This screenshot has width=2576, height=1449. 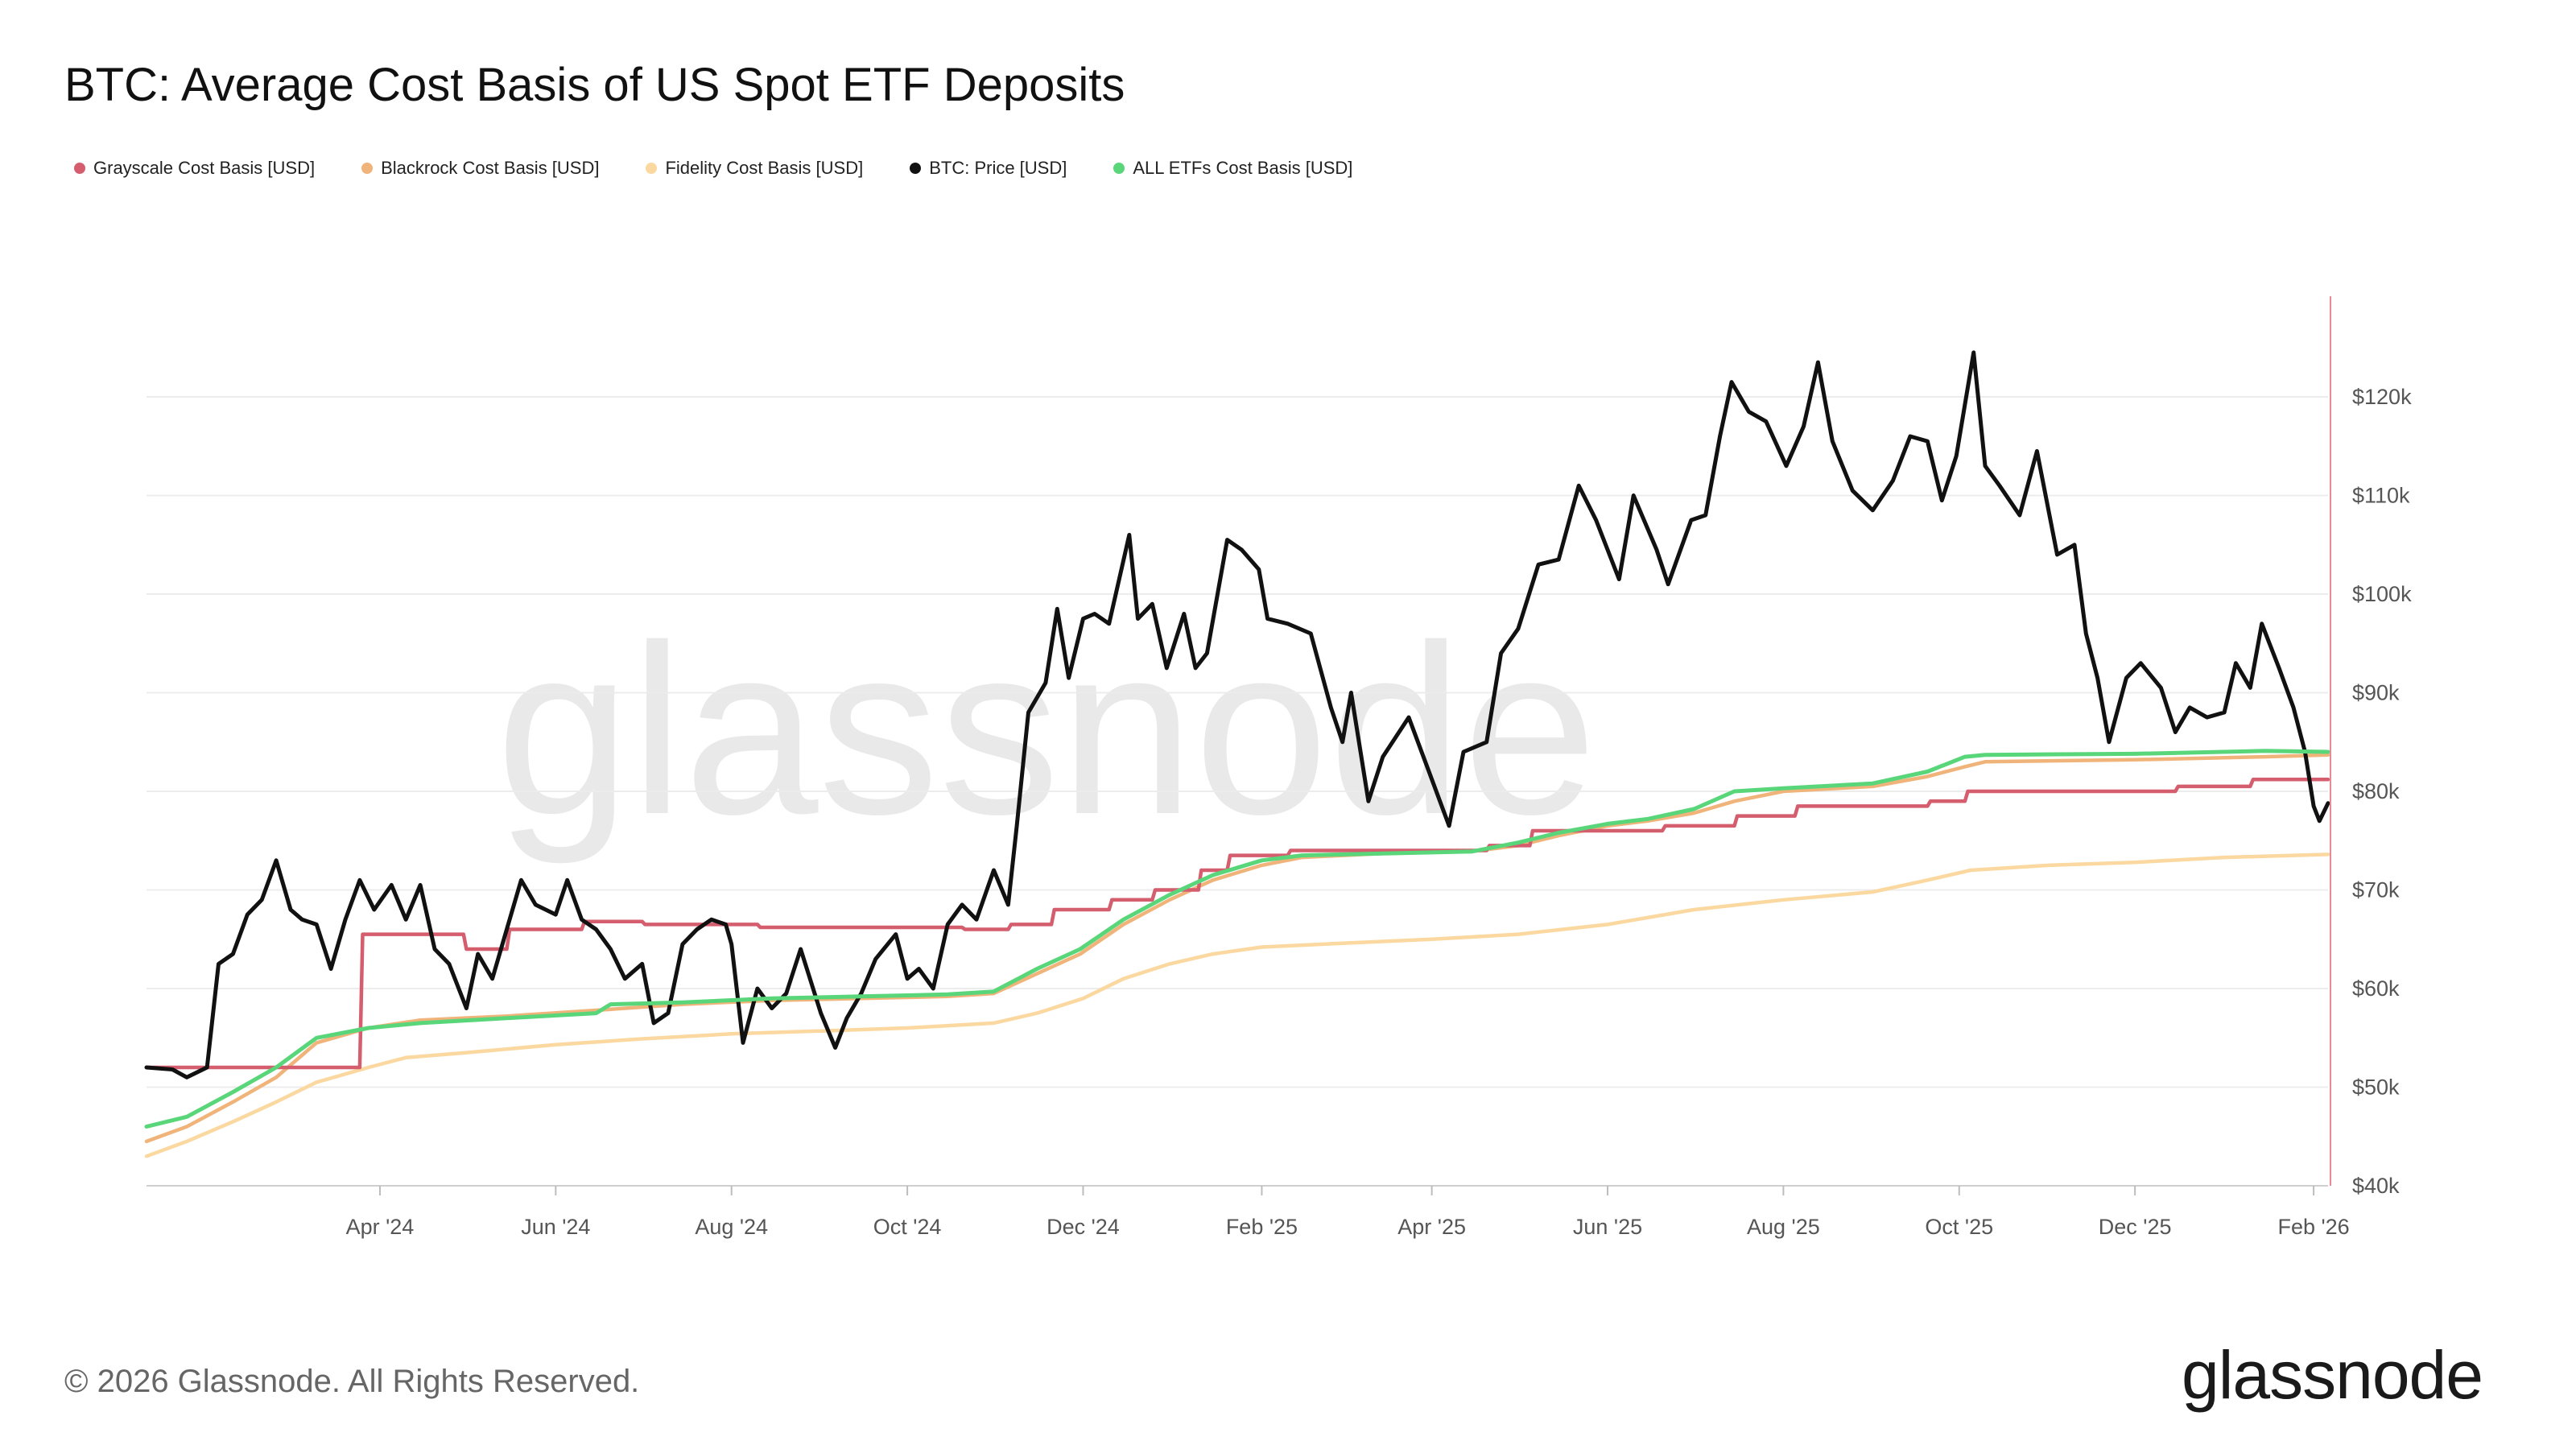 I want to click on legend-item-grayscale: Grayscale Cost Basis [USD], so click(x=194, y=168).